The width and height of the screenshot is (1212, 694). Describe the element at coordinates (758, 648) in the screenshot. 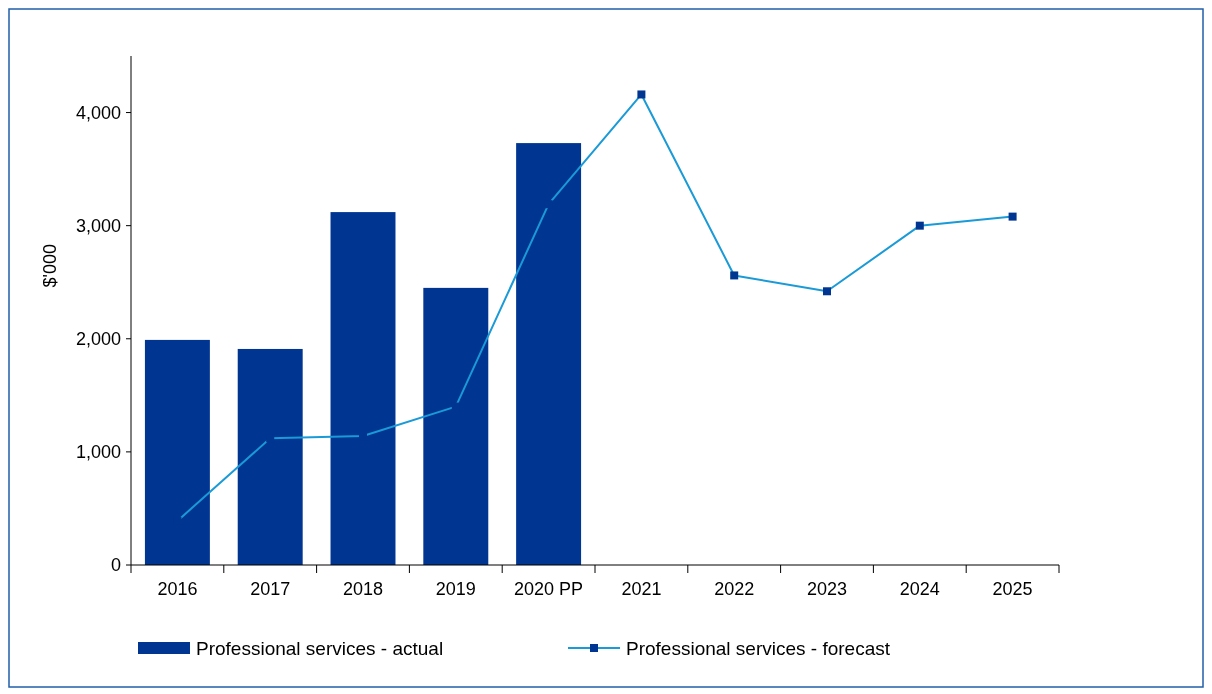

I see `legend-label: Professional services - forecast` at that location.